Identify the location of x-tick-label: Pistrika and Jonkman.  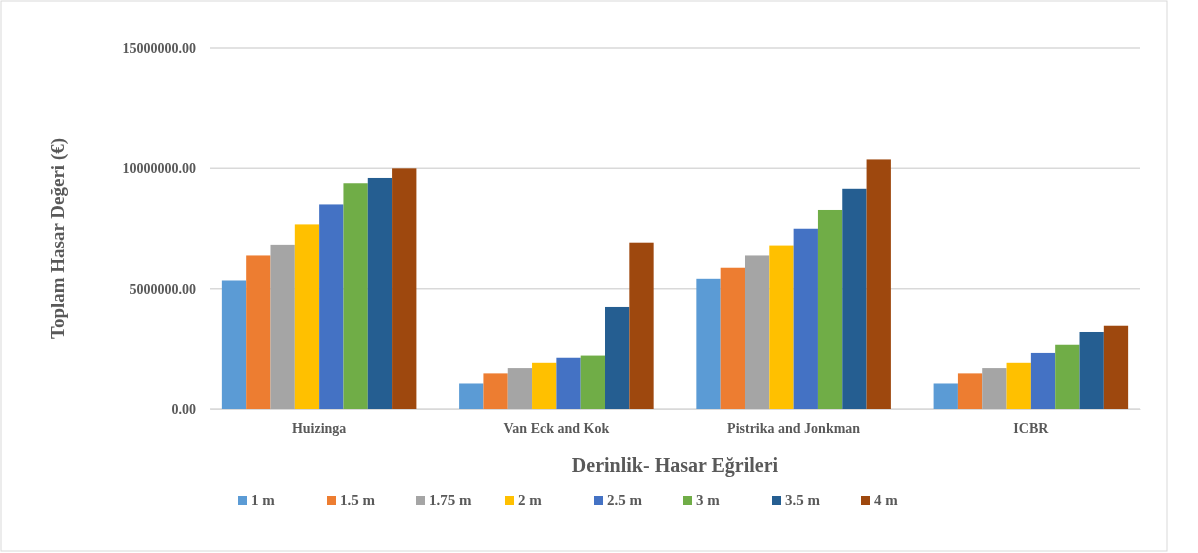
(794, 428).